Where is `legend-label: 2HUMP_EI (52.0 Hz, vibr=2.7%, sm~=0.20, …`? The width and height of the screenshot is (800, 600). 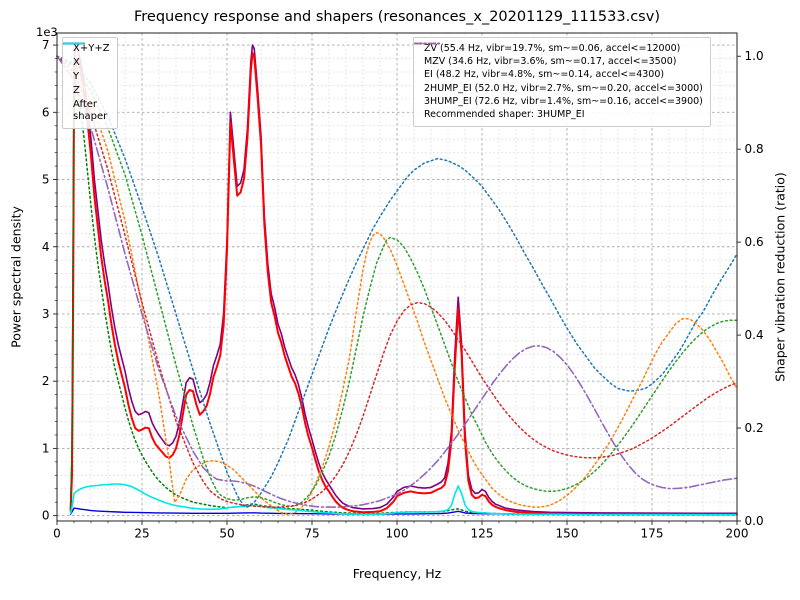
legend-label: 2HUMP_EI (52.0 Hz, vibr=2.7%, sm~=0.20, … is located at coordinates (563, 88).